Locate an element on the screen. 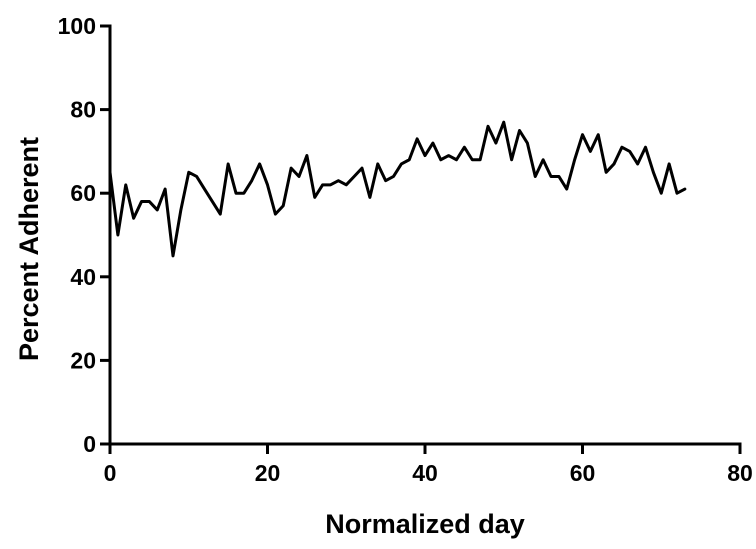 Image resolution: width=756 pixels, height=549 pixels. x-tick-label: 40 is located at coordinates (425, 473).